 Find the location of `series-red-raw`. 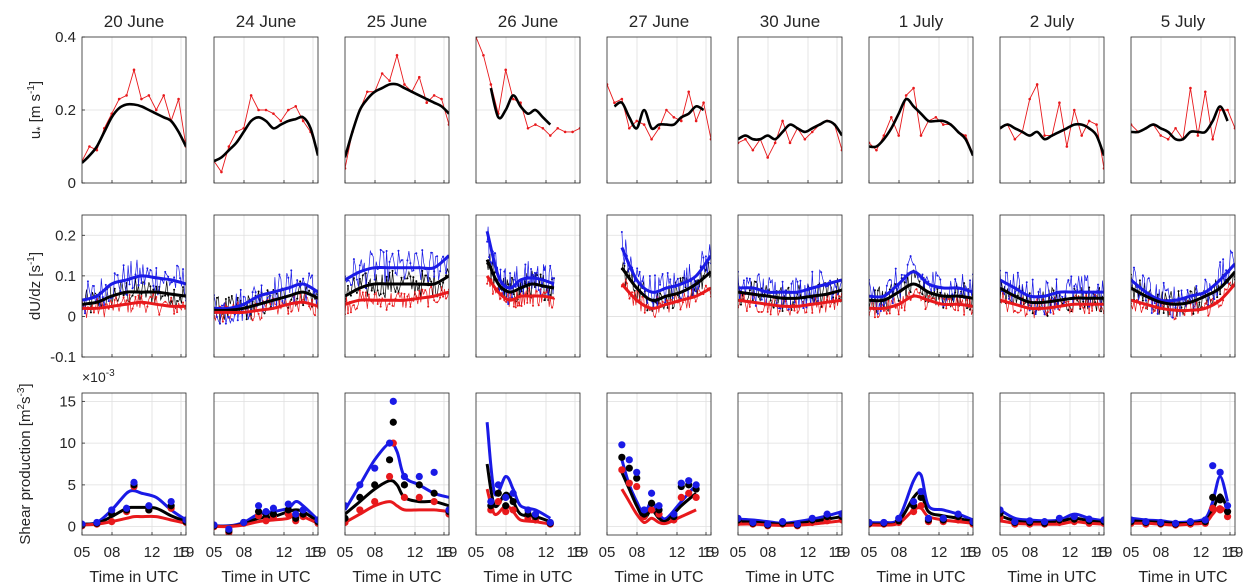

series-red-raw is located at coordinates (397, 300).